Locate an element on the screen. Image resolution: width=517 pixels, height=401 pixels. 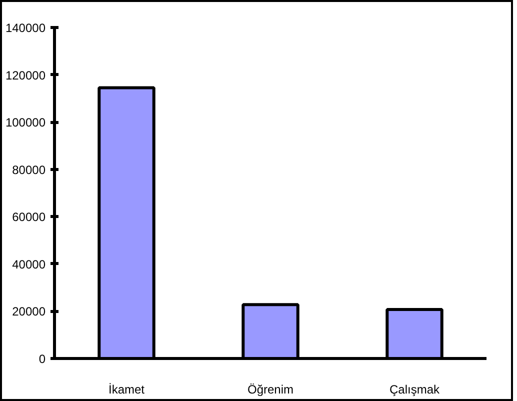
y-tick-label: 20000 is located at coordinates (29, 311).